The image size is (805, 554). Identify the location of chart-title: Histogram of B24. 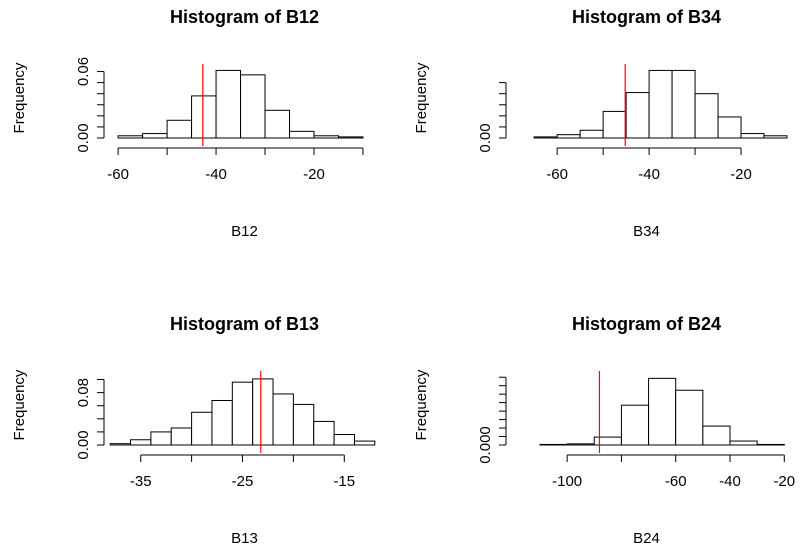
(646, 324).